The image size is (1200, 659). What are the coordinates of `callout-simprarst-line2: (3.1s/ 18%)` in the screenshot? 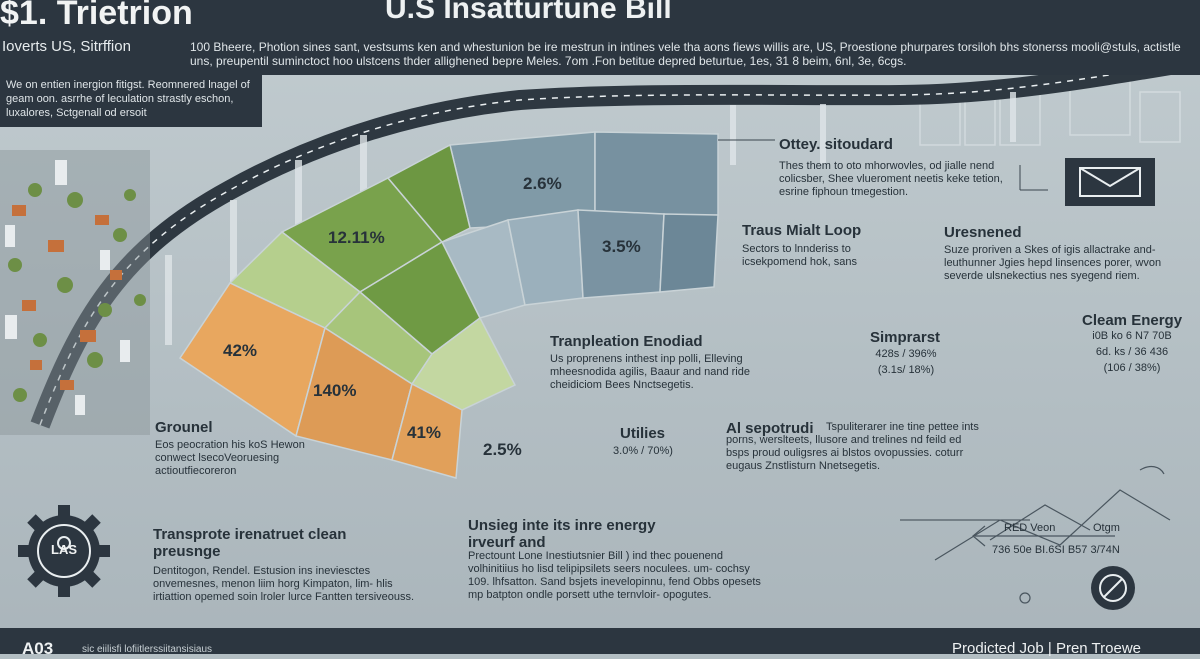 It's located at (906, 370).